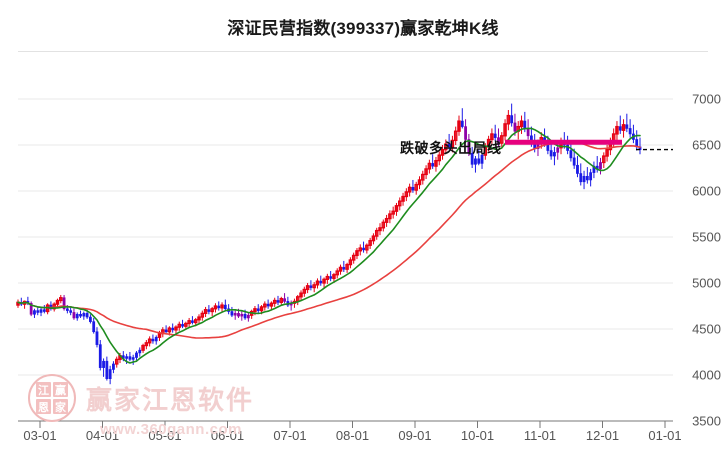 The height and width of the screenshot is (450, 726). Describe the element at coordinates (227, 435) in the screenshot. I see `x-axis-label: 06-01` at that location.